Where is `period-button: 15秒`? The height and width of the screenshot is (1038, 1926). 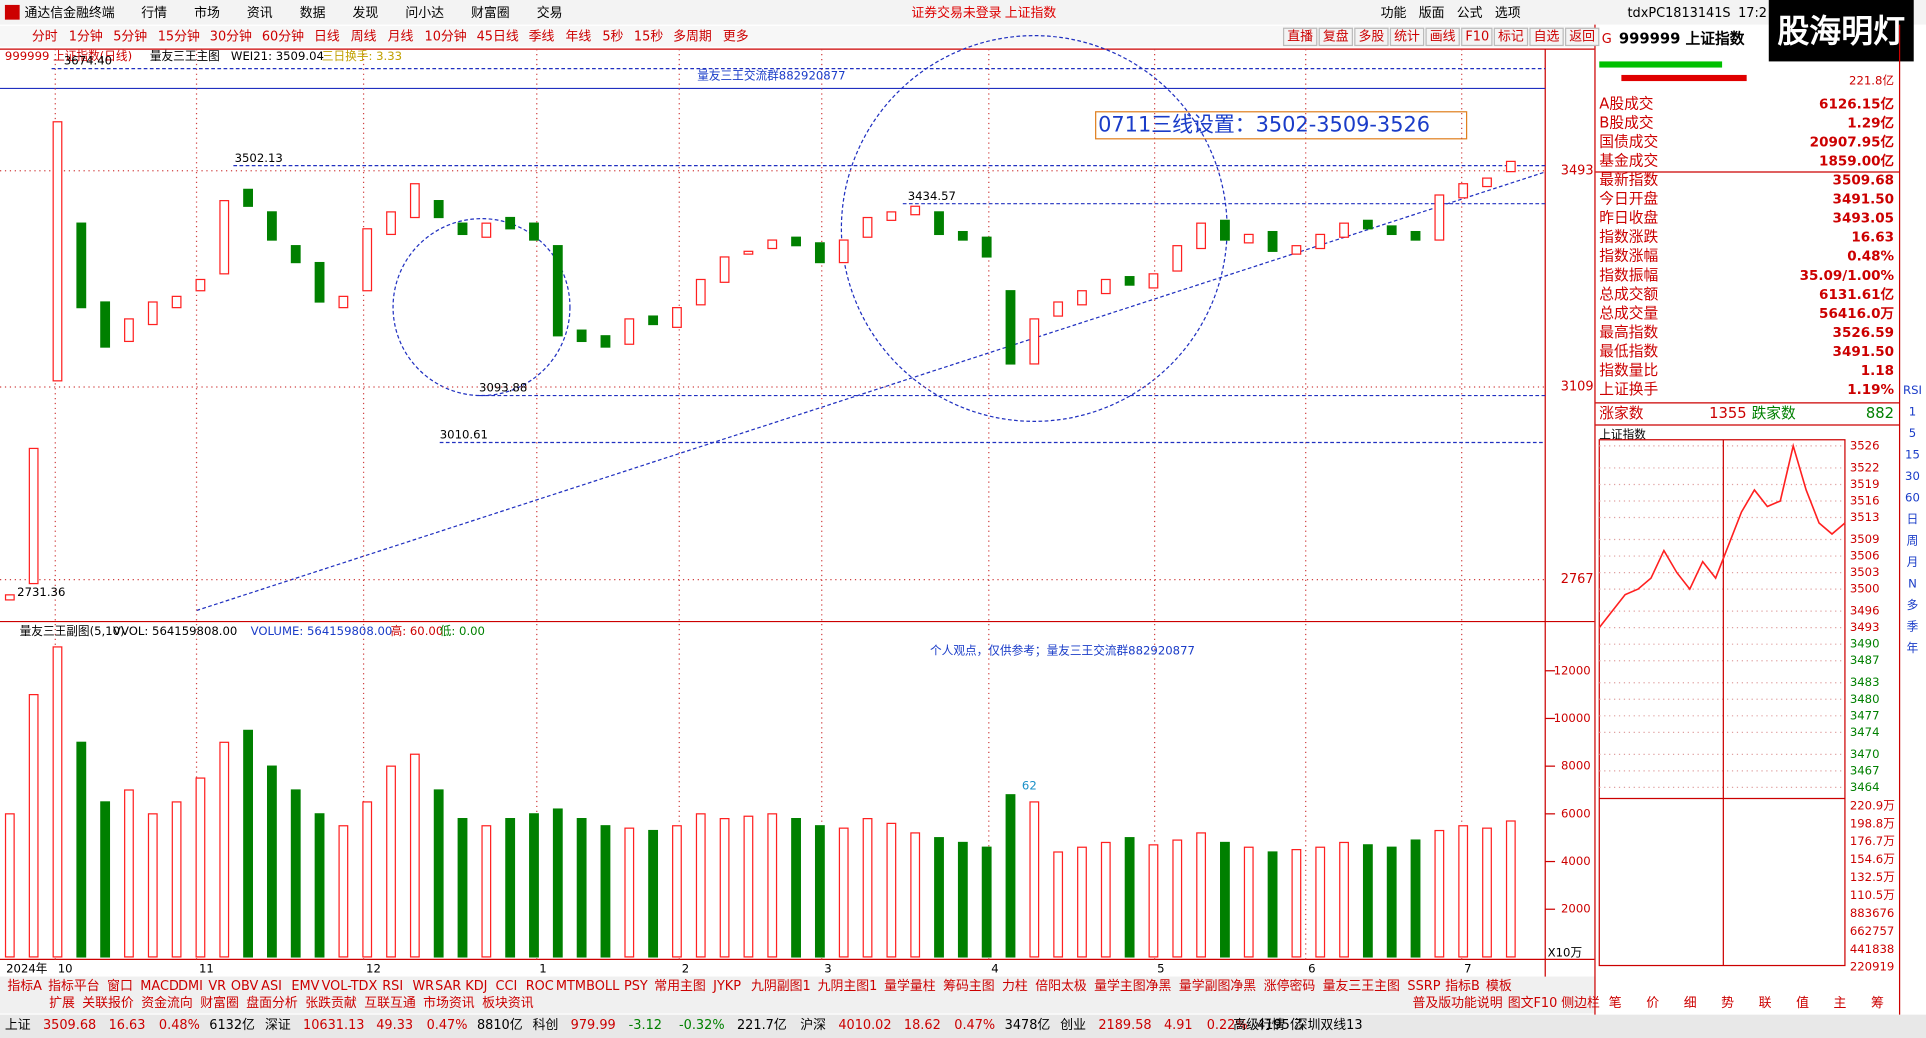 period-button: 15秒 is located at coordinates (648, 36).